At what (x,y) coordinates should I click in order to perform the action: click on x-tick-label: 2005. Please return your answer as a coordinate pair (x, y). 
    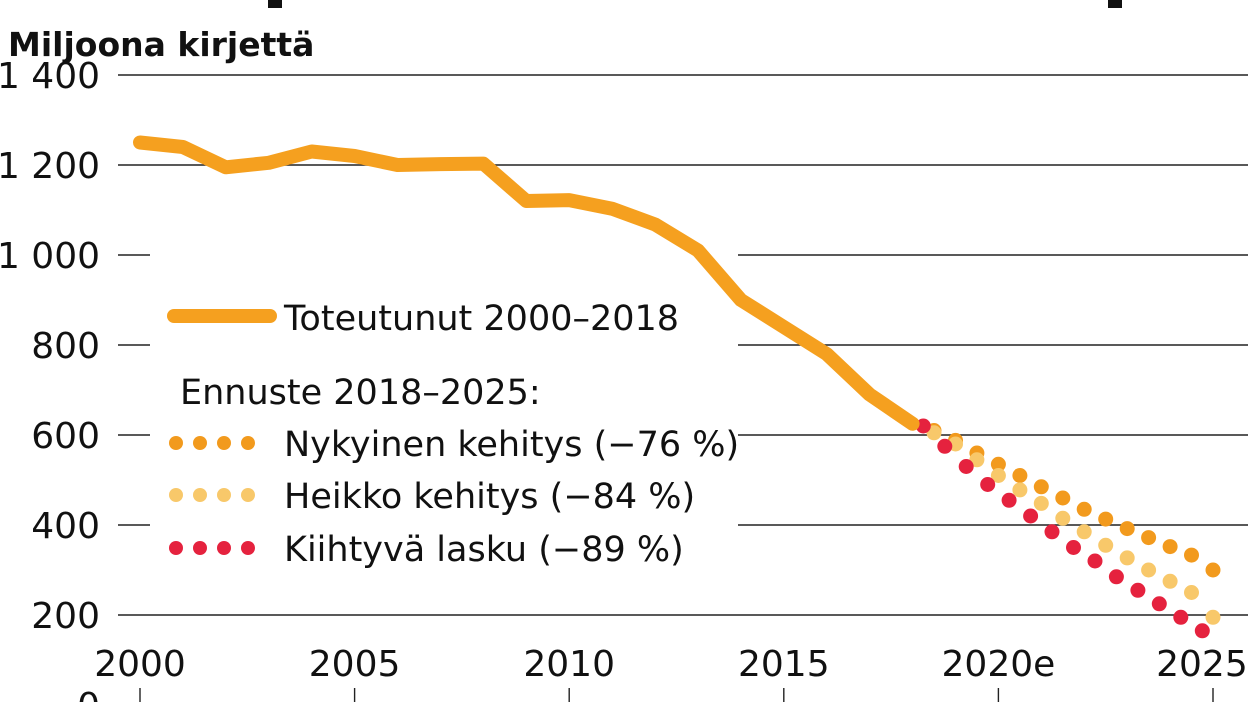
    Looking at the image, I should click on (355, 664).